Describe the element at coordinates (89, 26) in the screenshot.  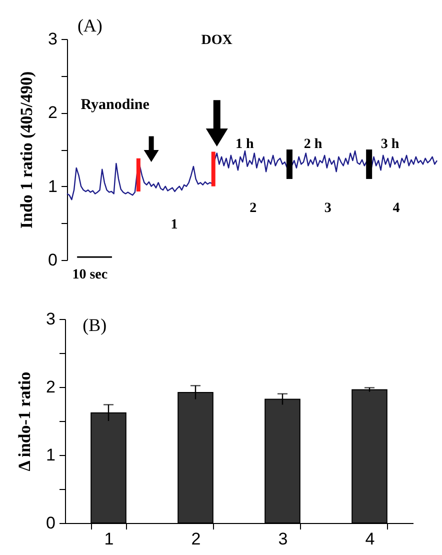
I see `text: (A)` at that location.